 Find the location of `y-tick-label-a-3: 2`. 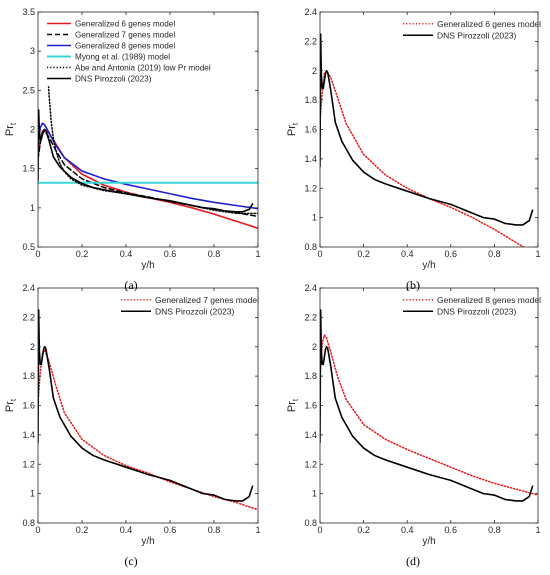

y-tick-label-a-3: 2 is located at coordinates (32, 130).